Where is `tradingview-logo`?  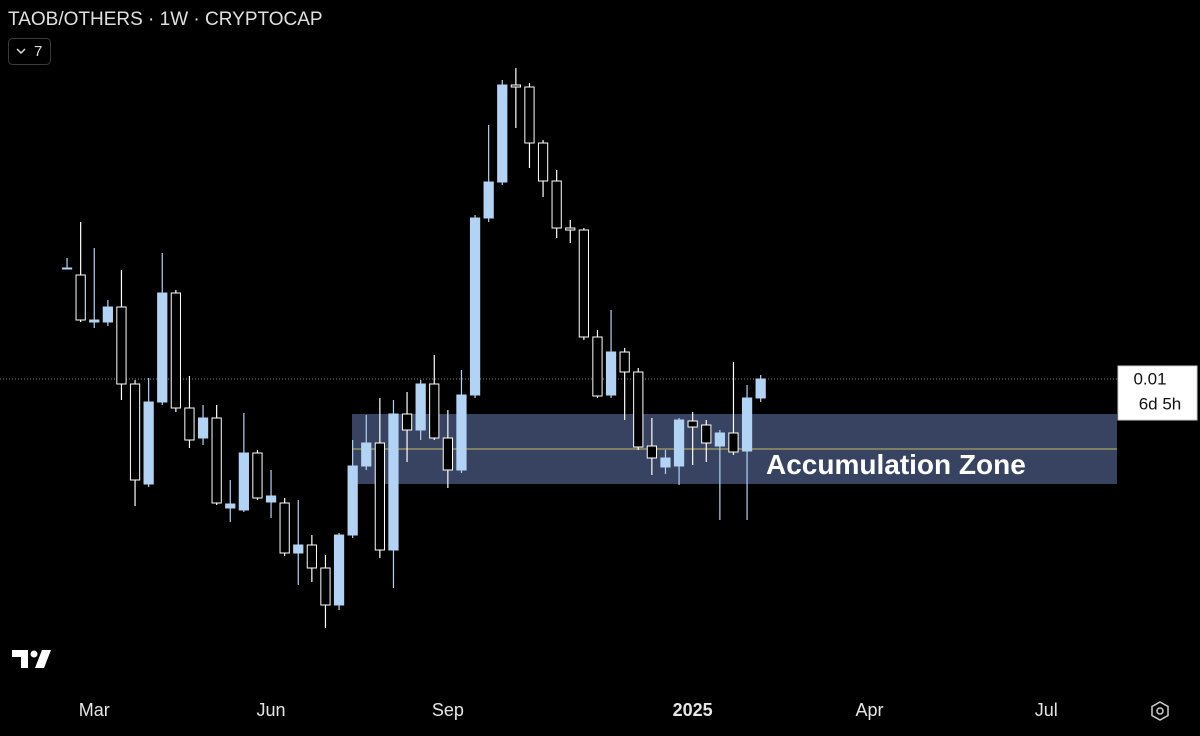
tradingview-logo is located at coordinates (31, 659).